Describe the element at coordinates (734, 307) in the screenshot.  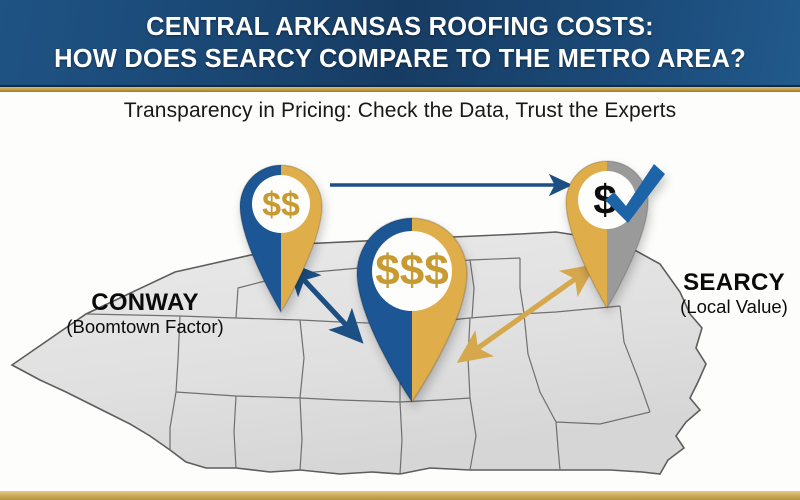
I see `city-descriptor-searcy: (Local Value)` at that location.